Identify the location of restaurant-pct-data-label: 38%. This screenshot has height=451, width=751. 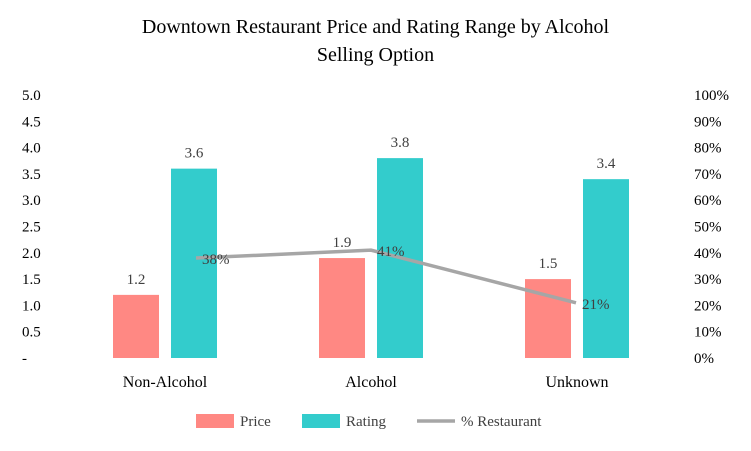
(216, 260).